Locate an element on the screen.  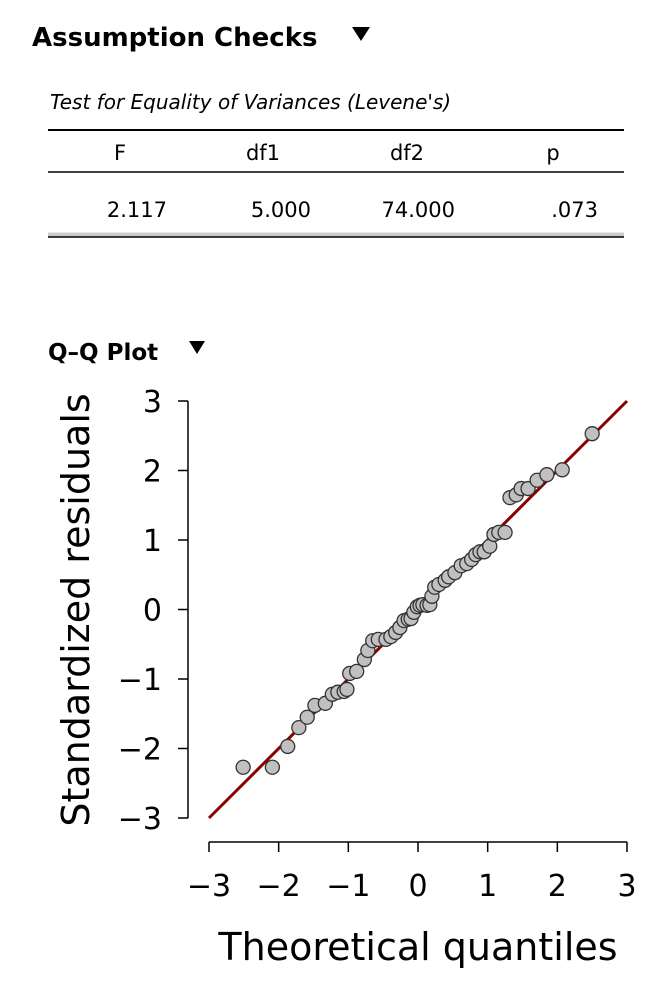
y-tick-label: 0 is located at coordinates (152, 611).